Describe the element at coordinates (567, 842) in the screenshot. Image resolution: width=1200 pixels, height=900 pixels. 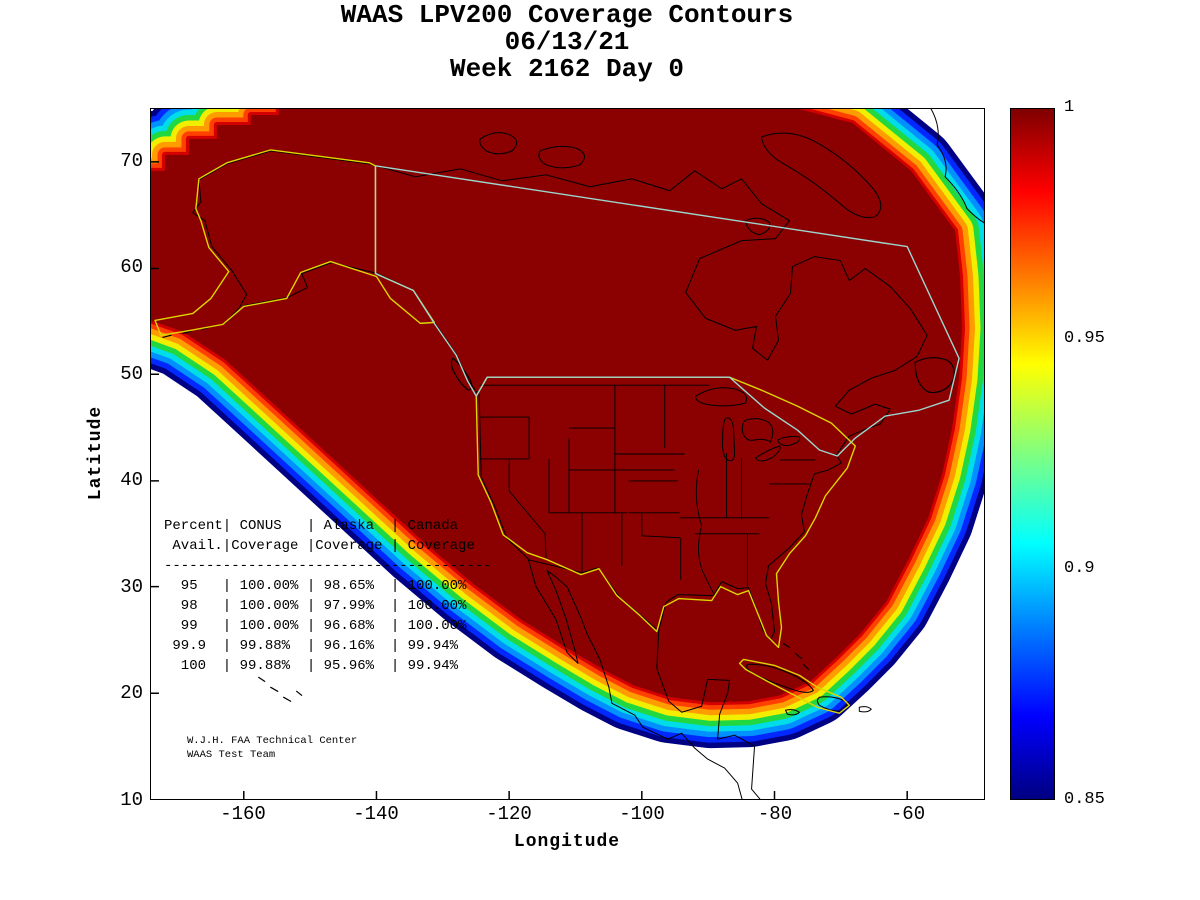
I see `x-axis-label: Longitude` at that location.